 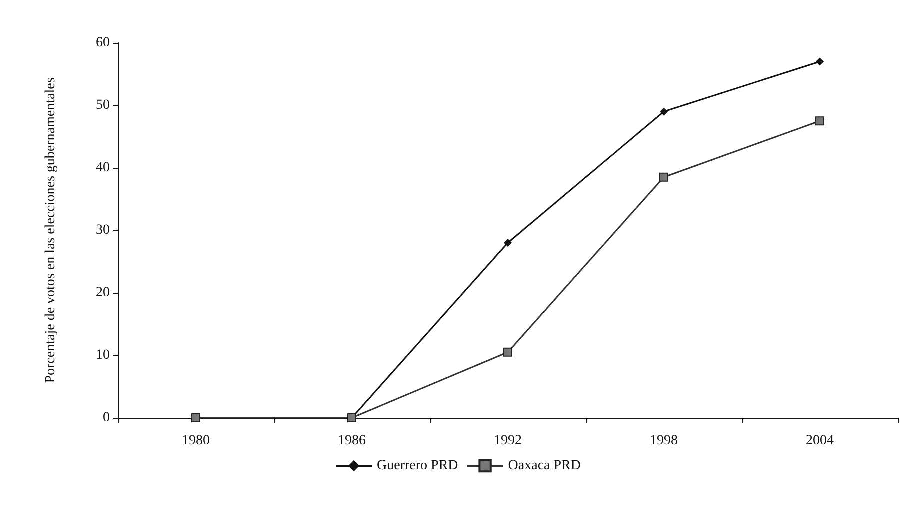 What do you see at coordinates (51, 231) in the screenshot?
I see `y-axis-title: Porcentaje de votos en las elecciones gubernamentales` at bounding box center [51, 231].